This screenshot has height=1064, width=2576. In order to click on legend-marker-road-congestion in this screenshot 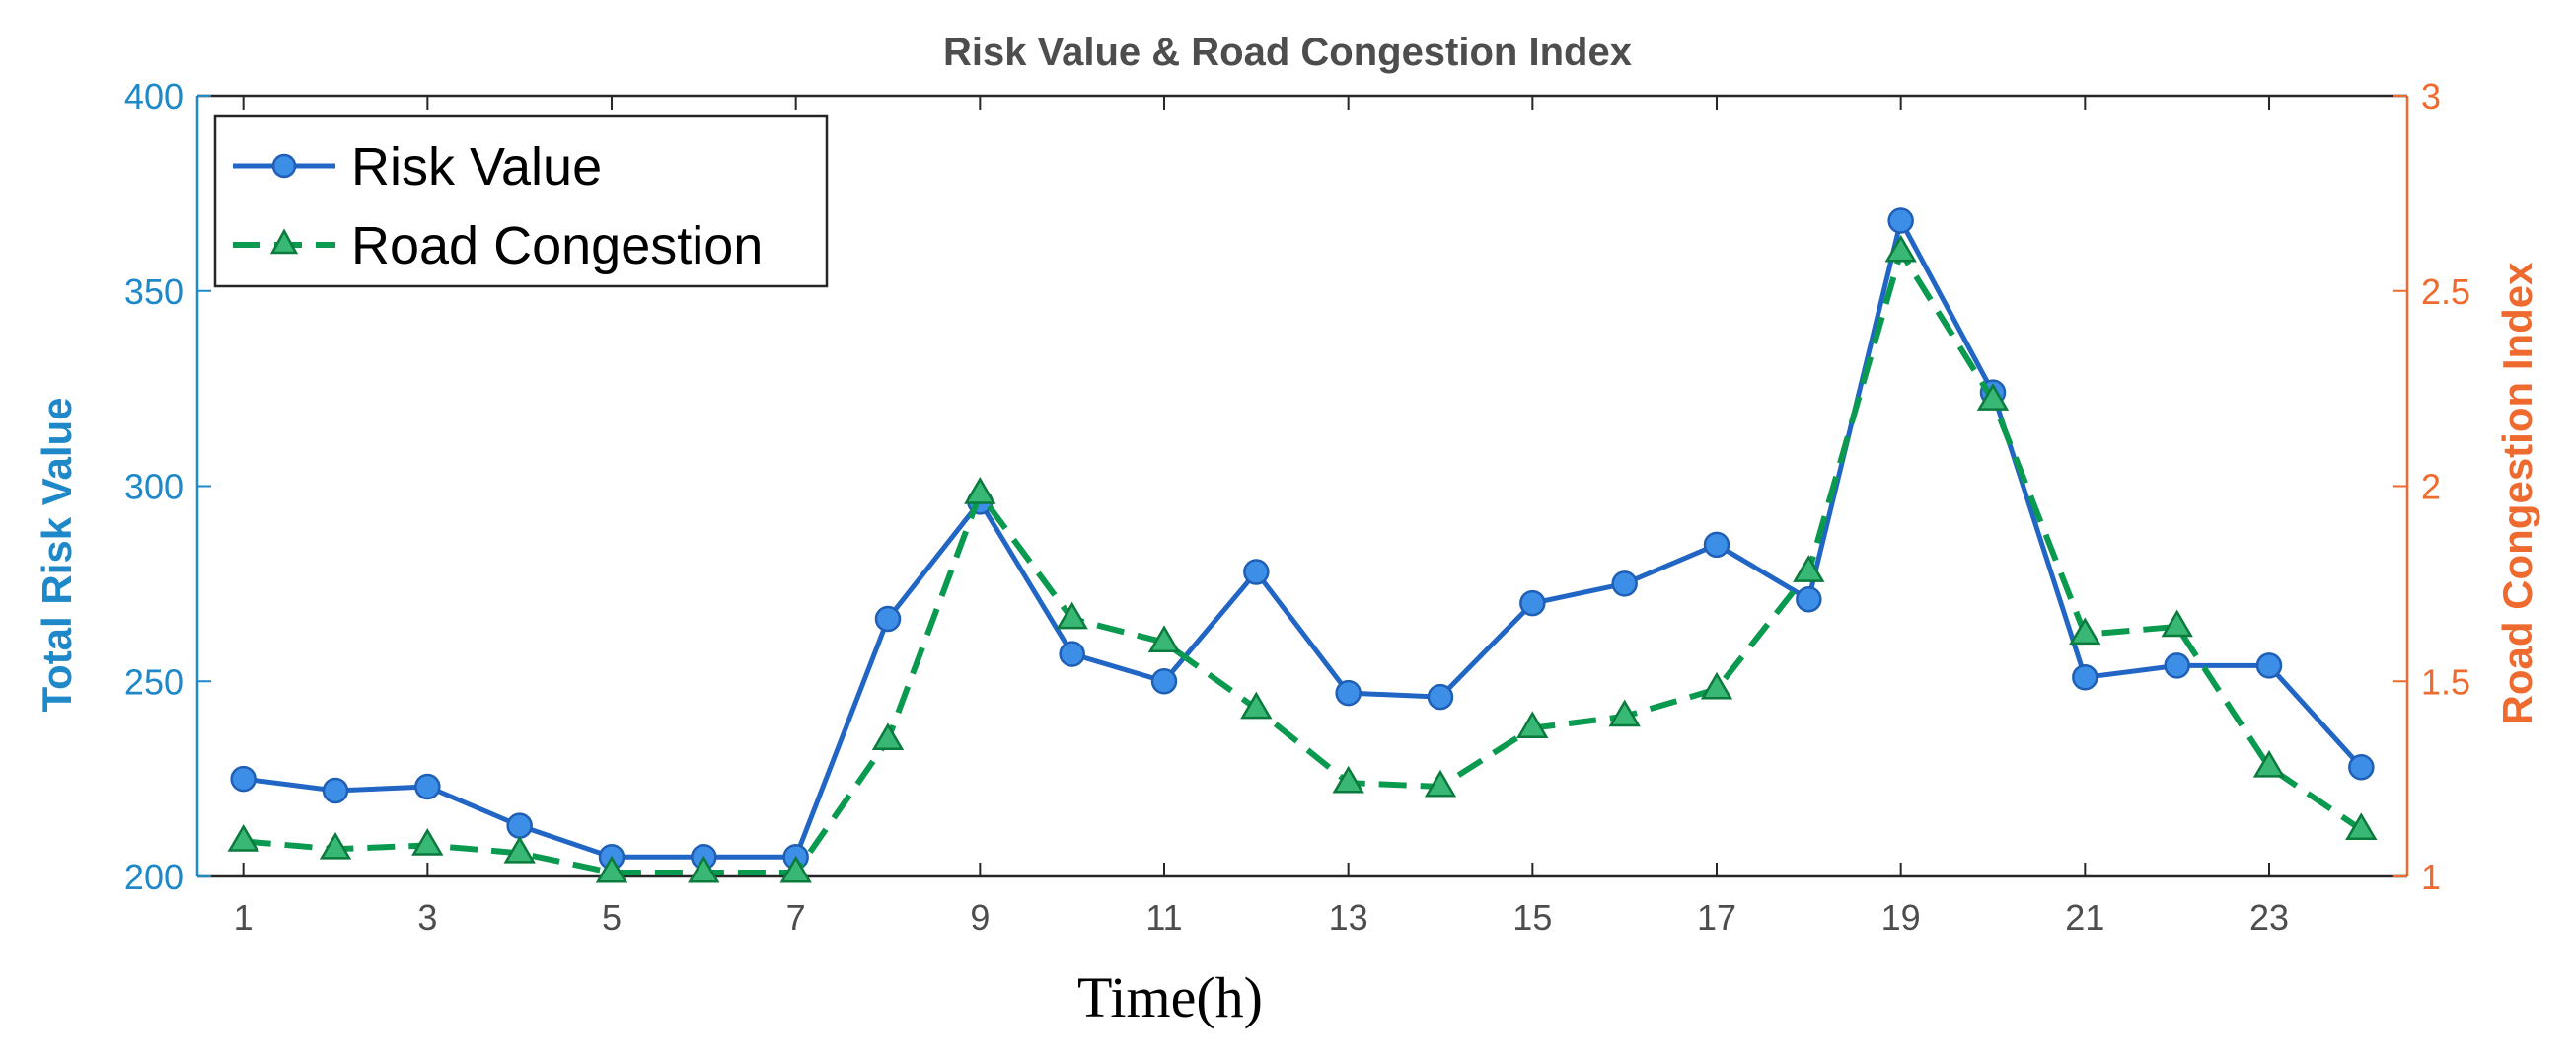, I will do `click(284, 241)`.